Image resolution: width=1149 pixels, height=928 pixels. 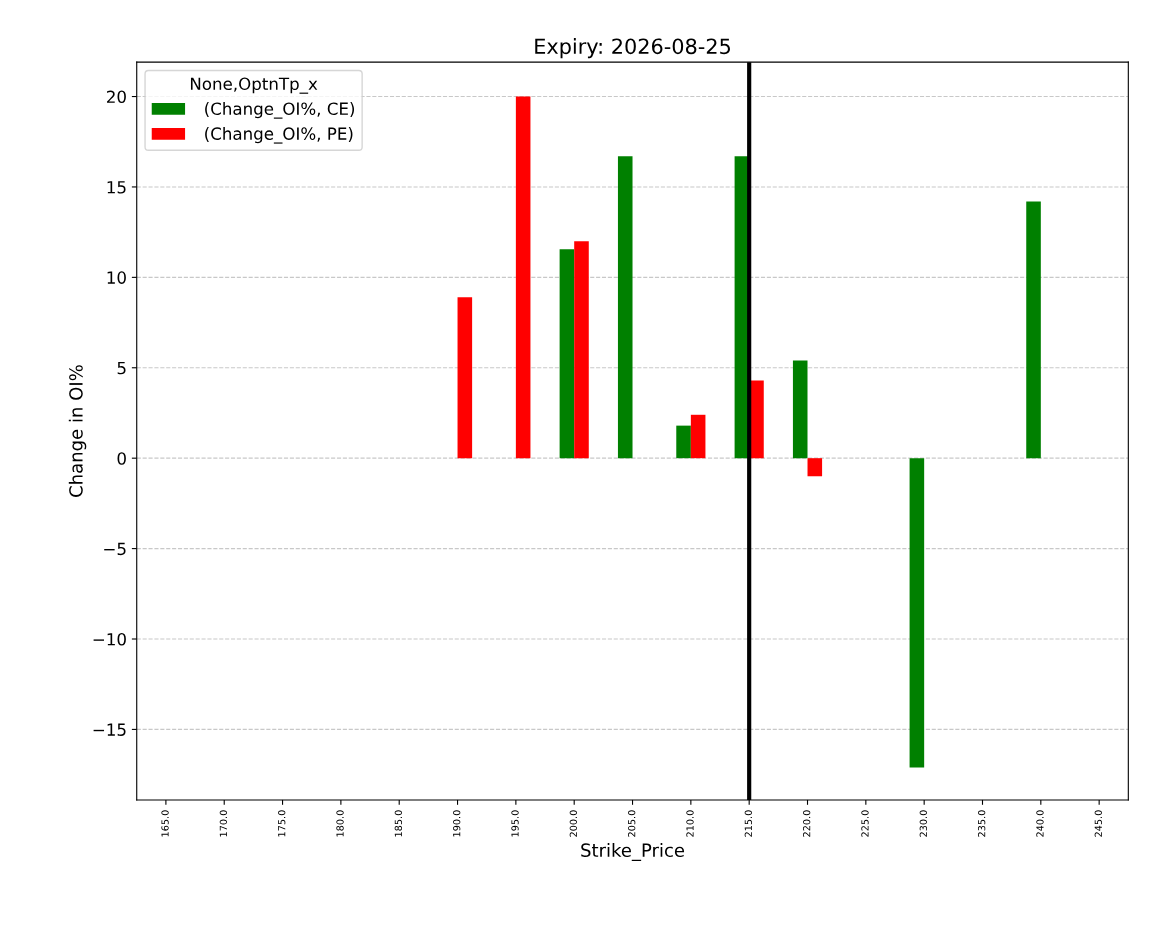 What do you see at coordinates (121, 458) in the screenshot?
I see `y-tick-label: 0` at bounding box center [121, 458].